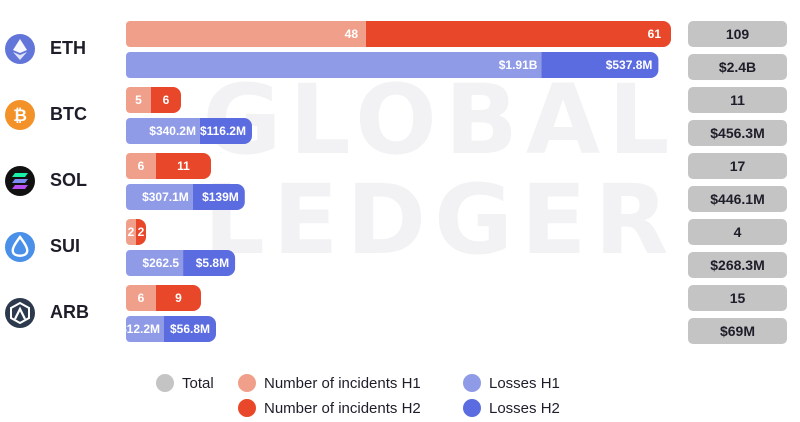  I want to click on legend-item-losses-h1: Losses H1, so click(511, 383).